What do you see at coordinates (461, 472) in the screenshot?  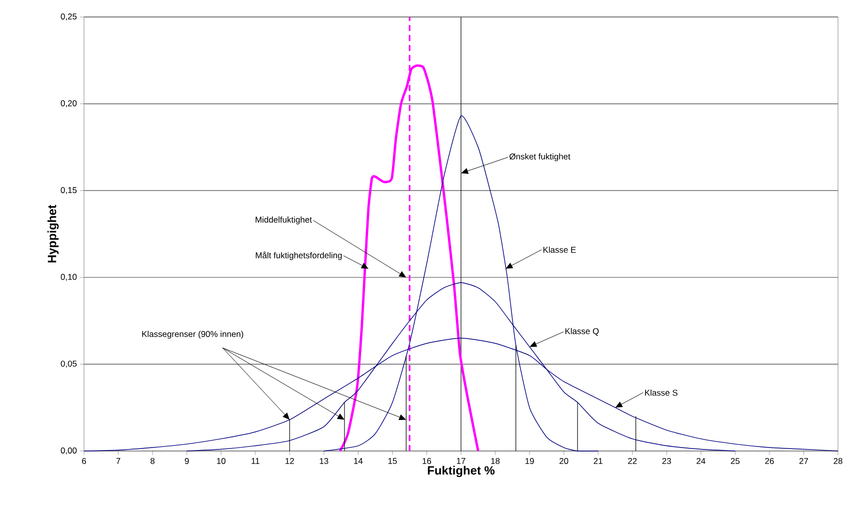 I see `x-axis-title: Fuktighet %` at bounding box center [461, 472].